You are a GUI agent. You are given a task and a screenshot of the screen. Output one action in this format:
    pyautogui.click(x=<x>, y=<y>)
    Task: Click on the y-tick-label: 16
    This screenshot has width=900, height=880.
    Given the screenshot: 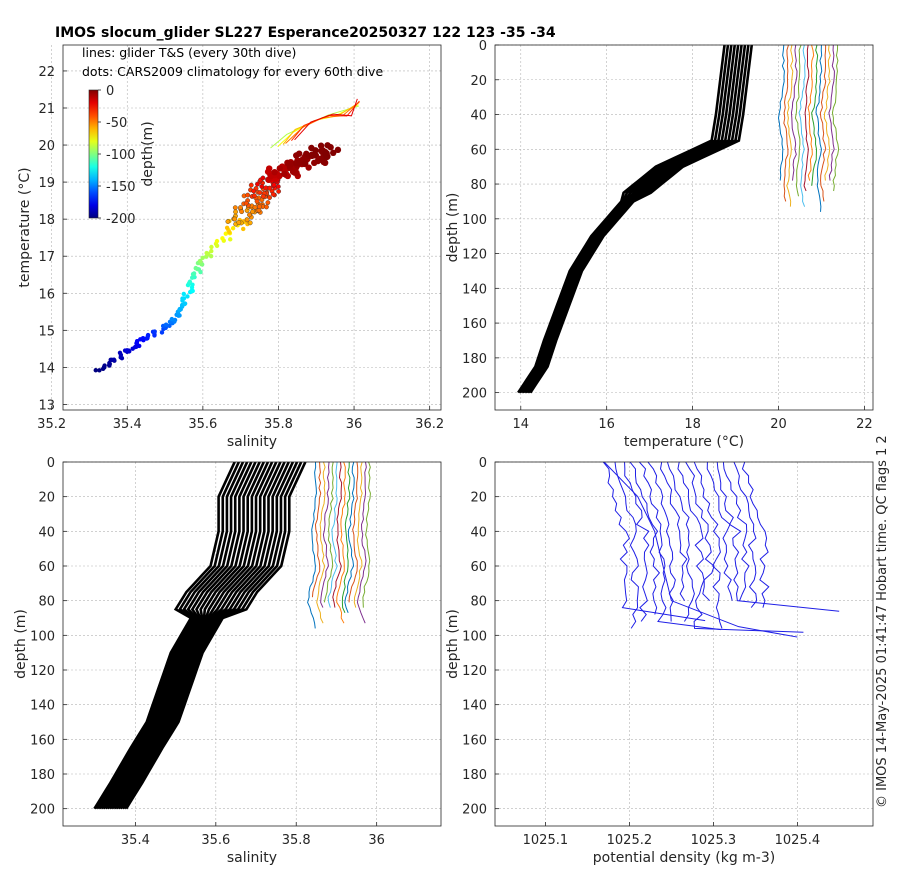 What is the action you would take?
    pyautogui.click(x=46, y=294)
    